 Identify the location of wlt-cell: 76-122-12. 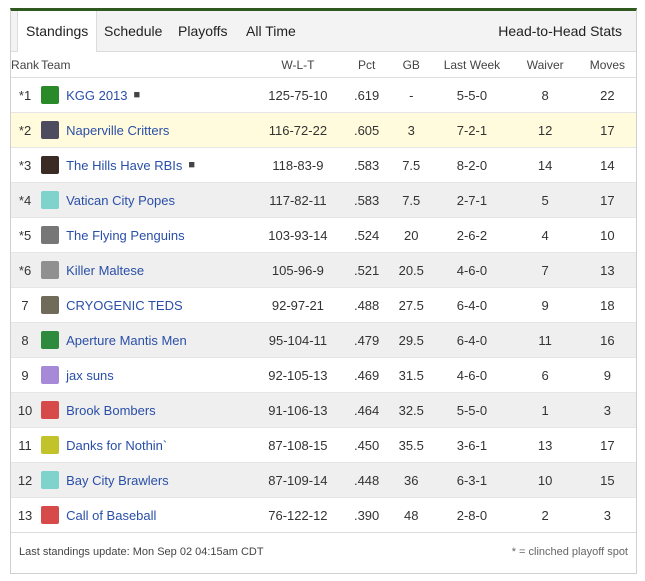
(298, 515).